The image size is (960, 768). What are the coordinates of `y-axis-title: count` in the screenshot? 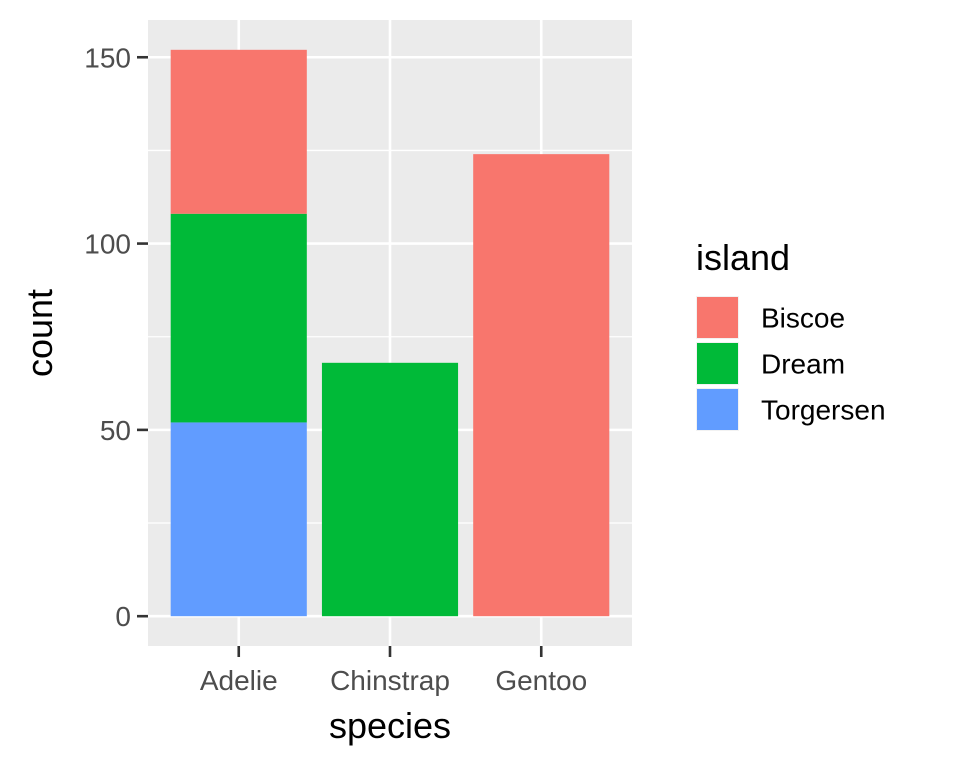 It's located at (39, 333).